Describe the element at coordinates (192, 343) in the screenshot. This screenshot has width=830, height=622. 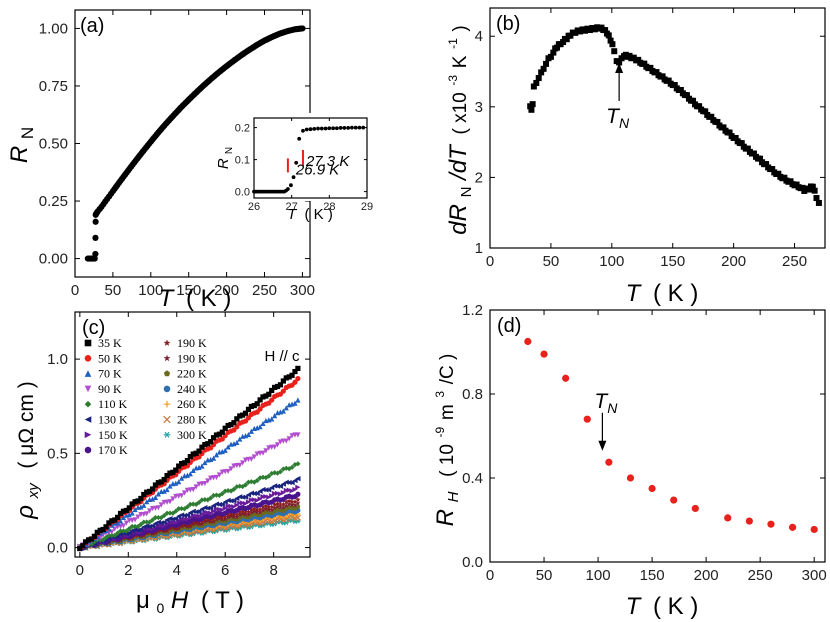
I see `panel-c-legend-label: 190 K` at that location.